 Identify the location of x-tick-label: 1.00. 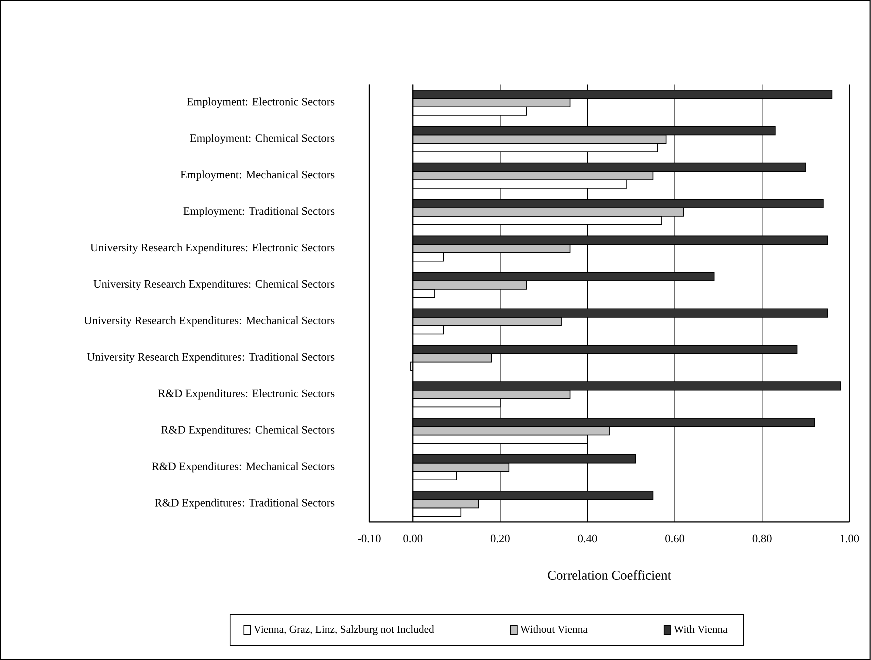
(850, 538).